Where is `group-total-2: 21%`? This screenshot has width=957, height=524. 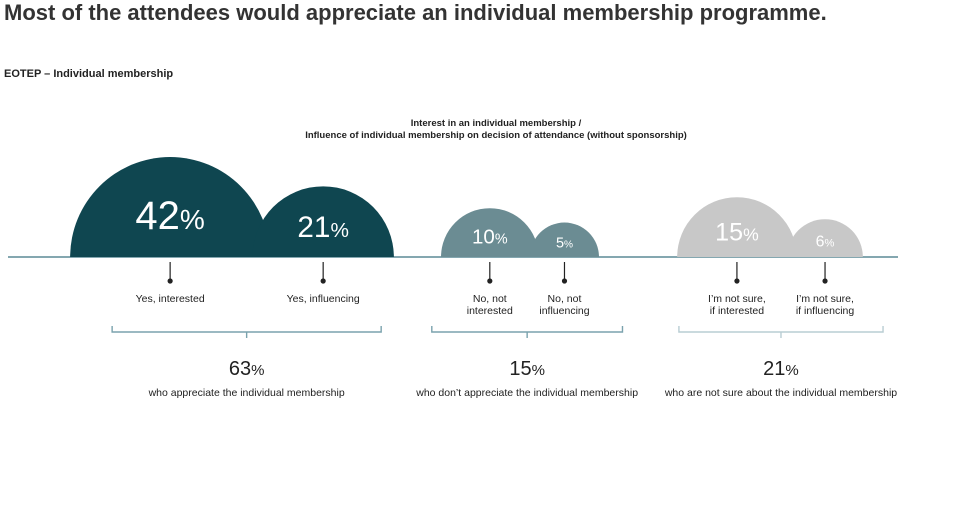
group-total-2: 21% is located at coordinates (781, 369).